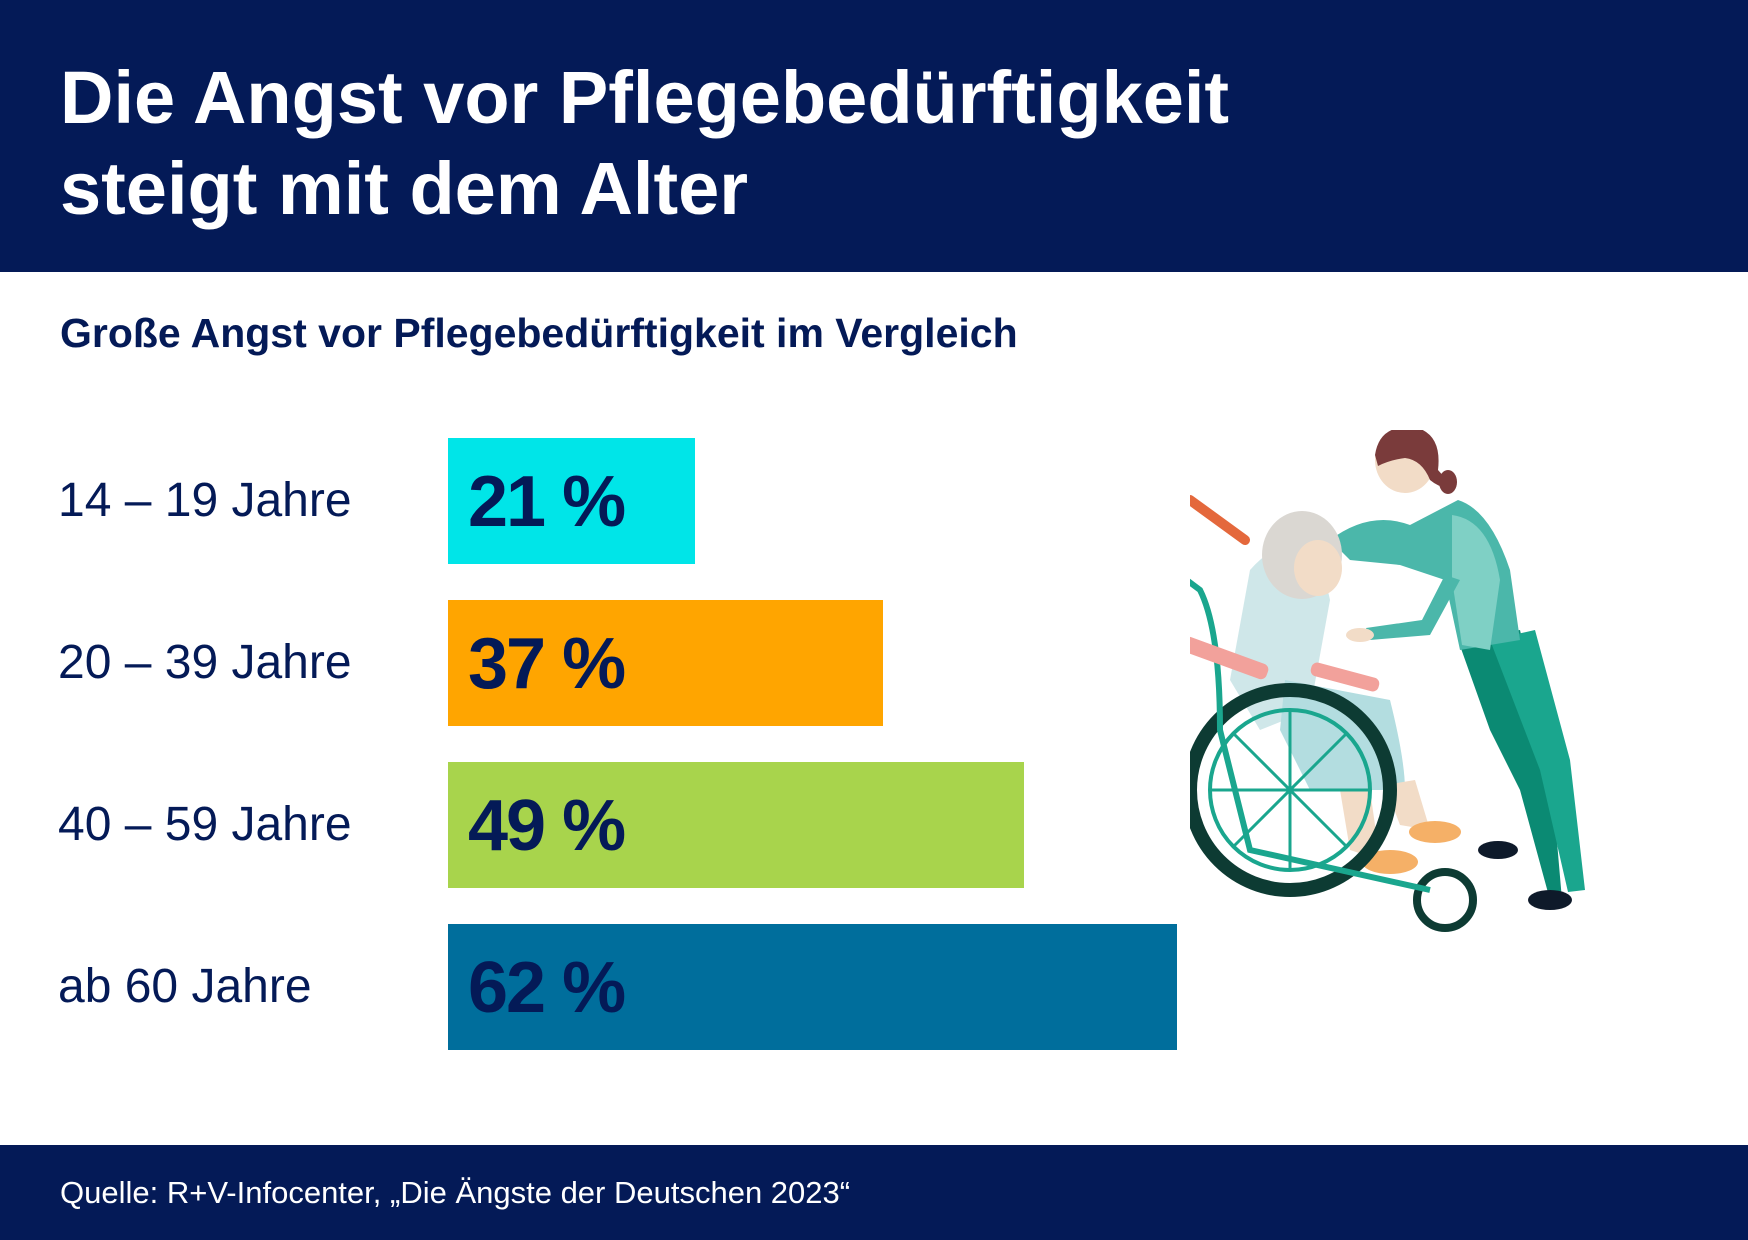 This screenshot has width=1748, height=1240. What do you see at coordinates (547, 826) in the screenshot?
I see `bar-value-label: 49 %` at bounding box center [547, 826].